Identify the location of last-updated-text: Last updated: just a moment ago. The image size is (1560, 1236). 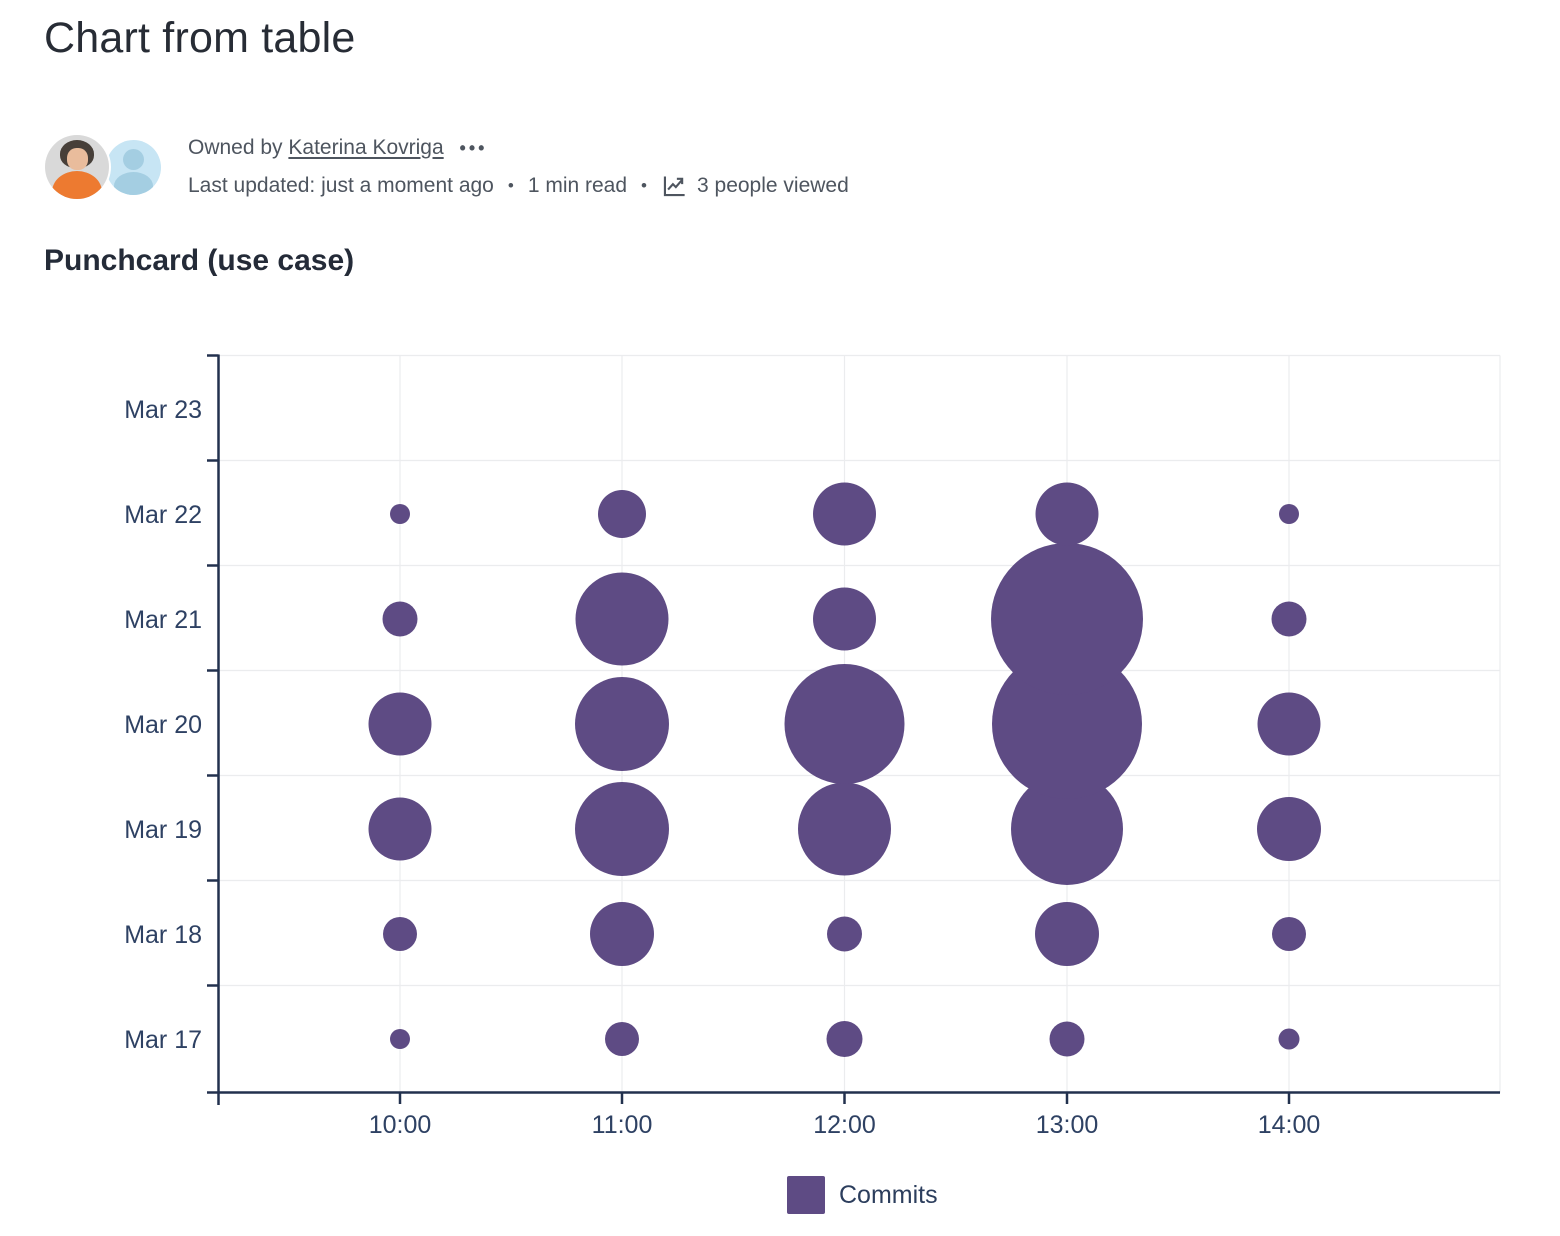
(341, 185).